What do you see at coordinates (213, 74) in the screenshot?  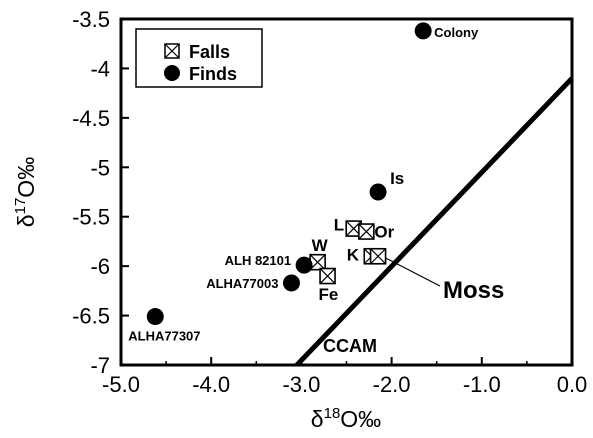 I see `legend-finds-label: Finds` at bounding box center [213, 74].